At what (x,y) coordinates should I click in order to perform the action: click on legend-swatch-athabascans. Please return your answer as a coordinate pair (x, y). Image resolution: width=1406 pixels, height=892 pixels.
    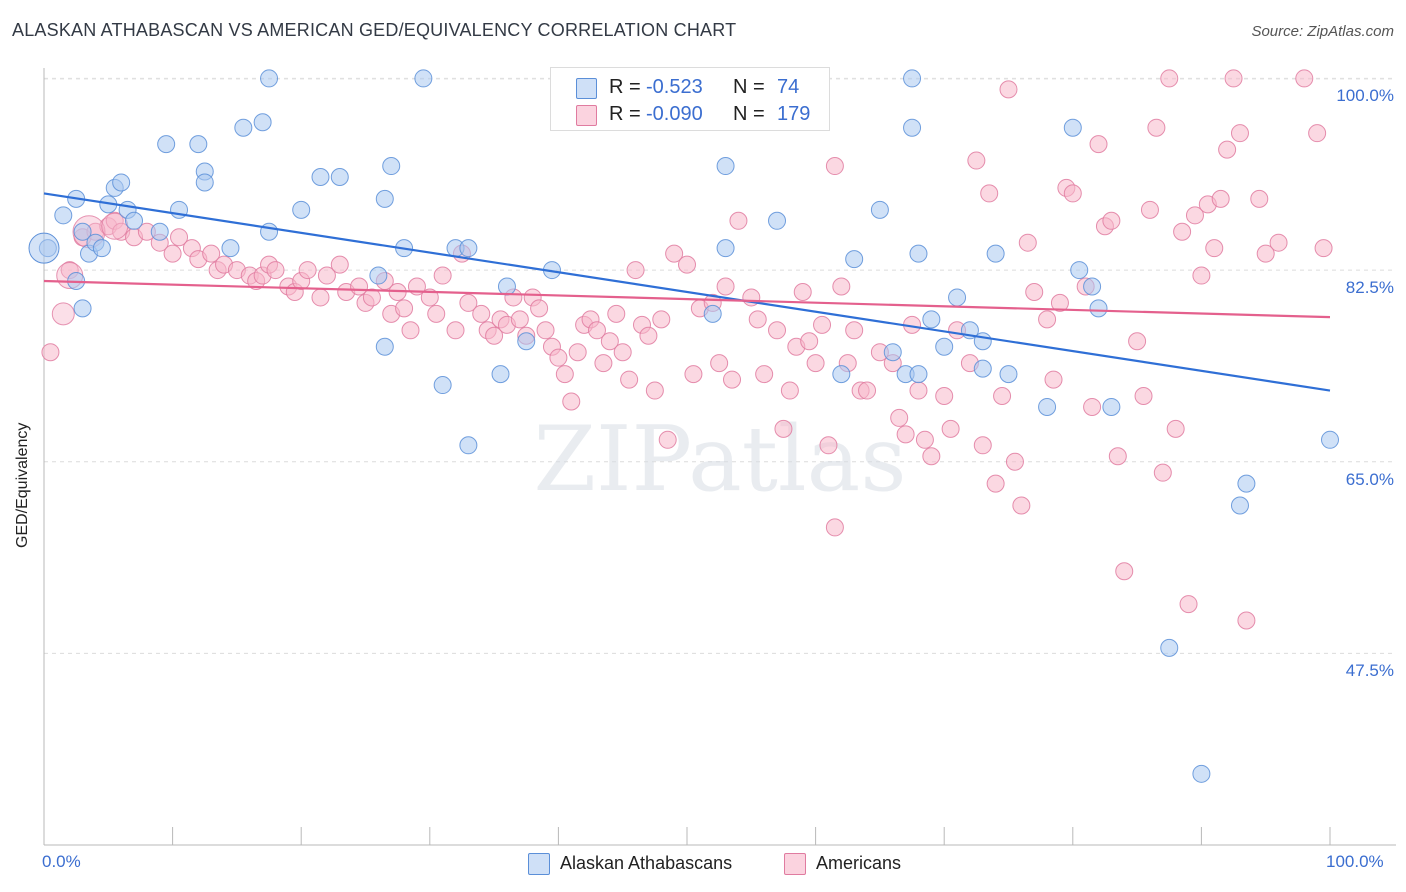
    Looking at the image, I should click on (586, 88).